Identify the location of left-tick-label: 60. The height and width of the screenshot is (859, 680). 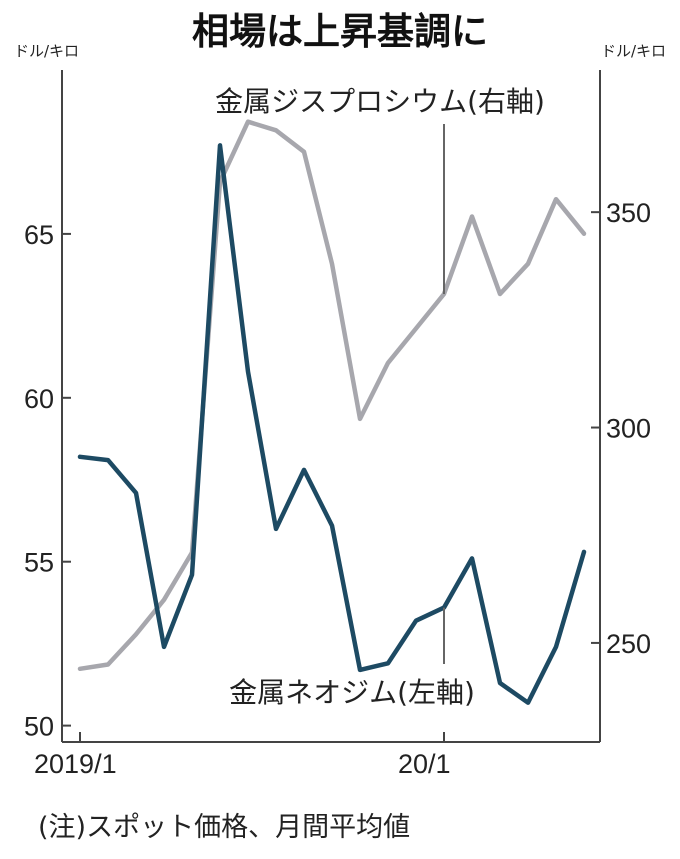
(39, 399).